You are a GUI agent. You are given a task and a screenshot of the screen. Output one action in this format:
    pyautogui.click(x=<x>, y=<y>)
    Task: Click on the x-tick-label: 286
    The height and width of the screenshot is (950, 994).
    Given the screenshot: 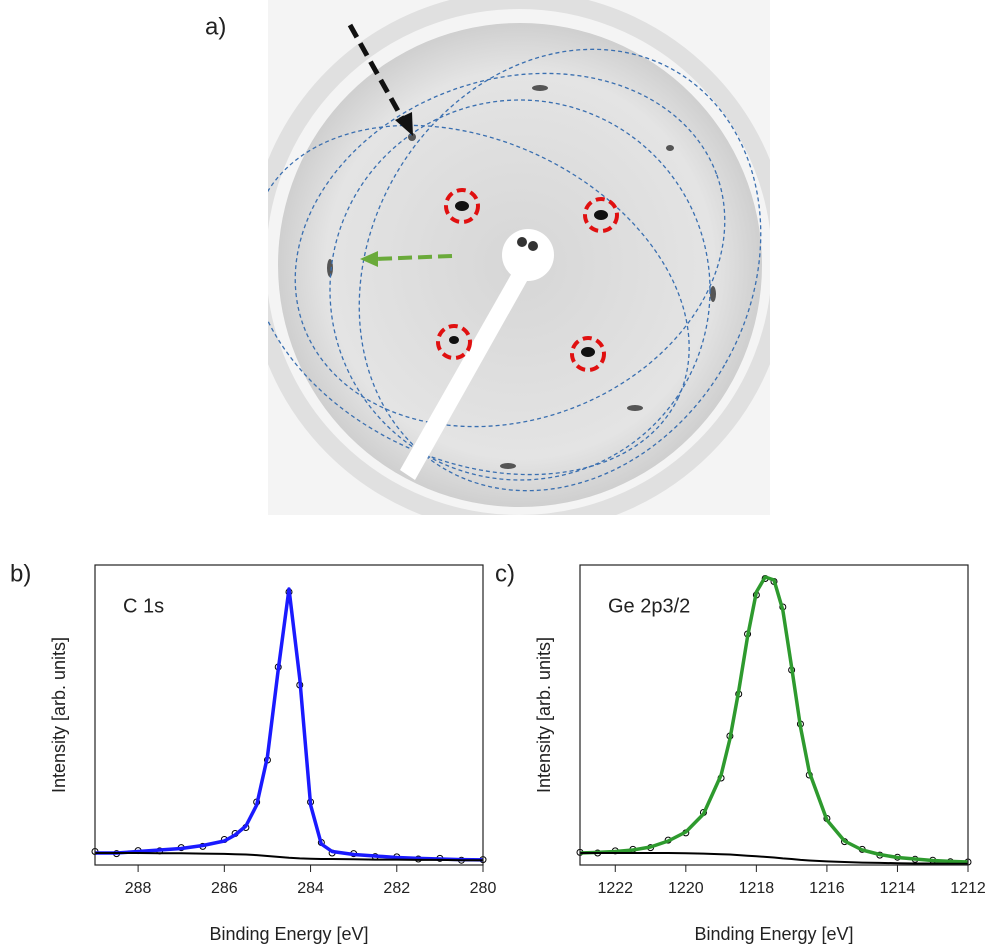 What is the action you would take?
    pyautogui.click(x=224, y=888)
    